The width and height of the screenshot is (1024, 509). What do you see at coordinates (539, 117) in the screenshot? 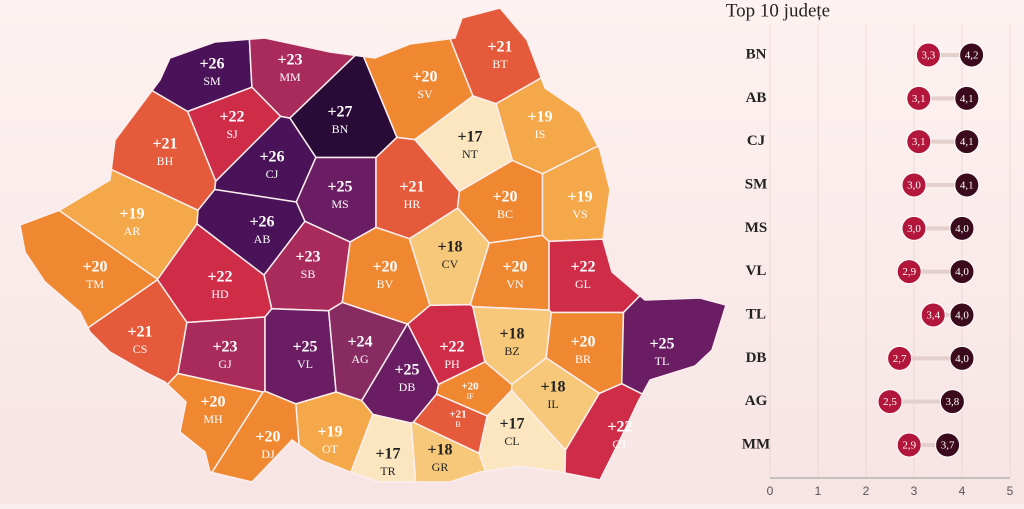
I see `county-value: +19` at bounding box center [539, 117].